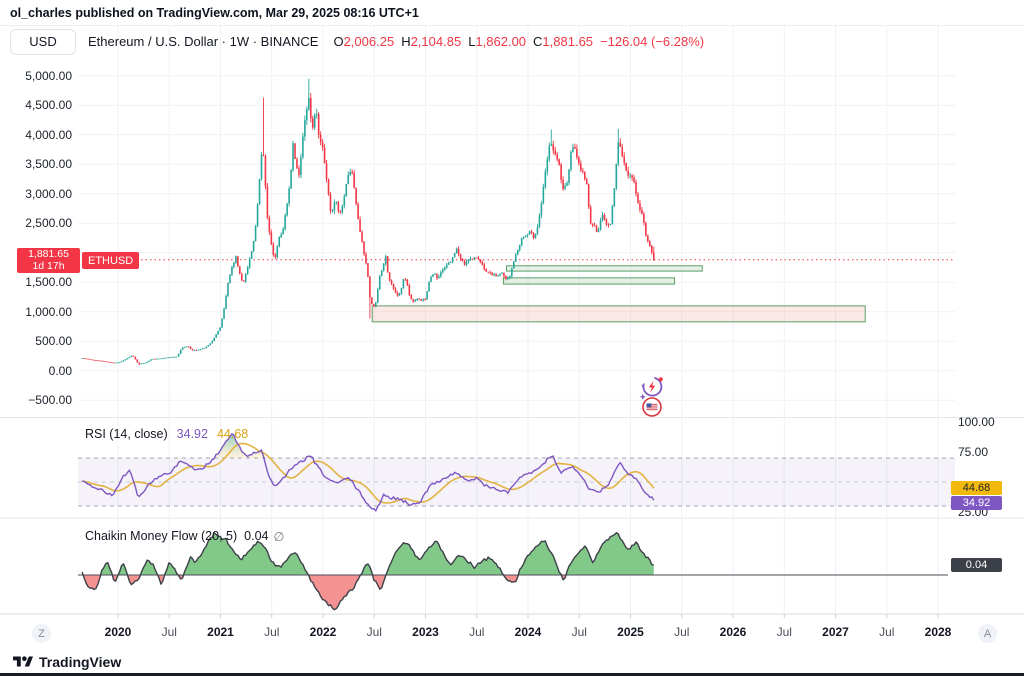 The image size is (1024, 676). I want to click on time-axis-label: 2021, so click(220, 632).